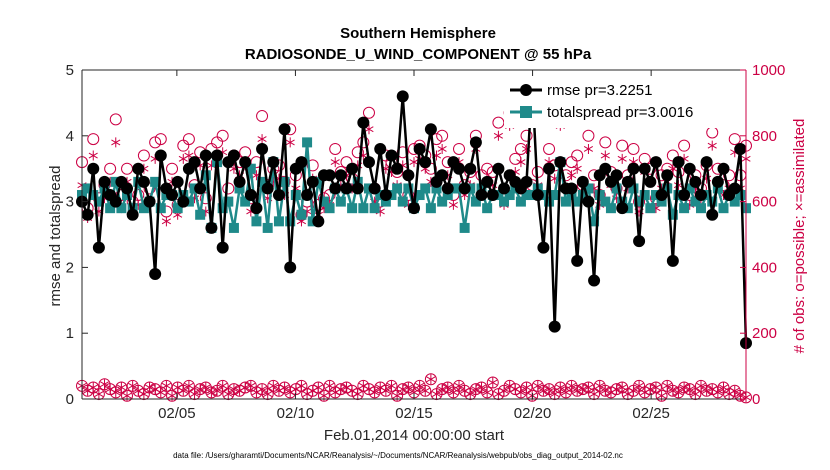 The width and height of the screenshot is (830, 470). Describe the element at coordinates (70, 202) in the screenshot. I see `y-tick-label: 3` at that location.